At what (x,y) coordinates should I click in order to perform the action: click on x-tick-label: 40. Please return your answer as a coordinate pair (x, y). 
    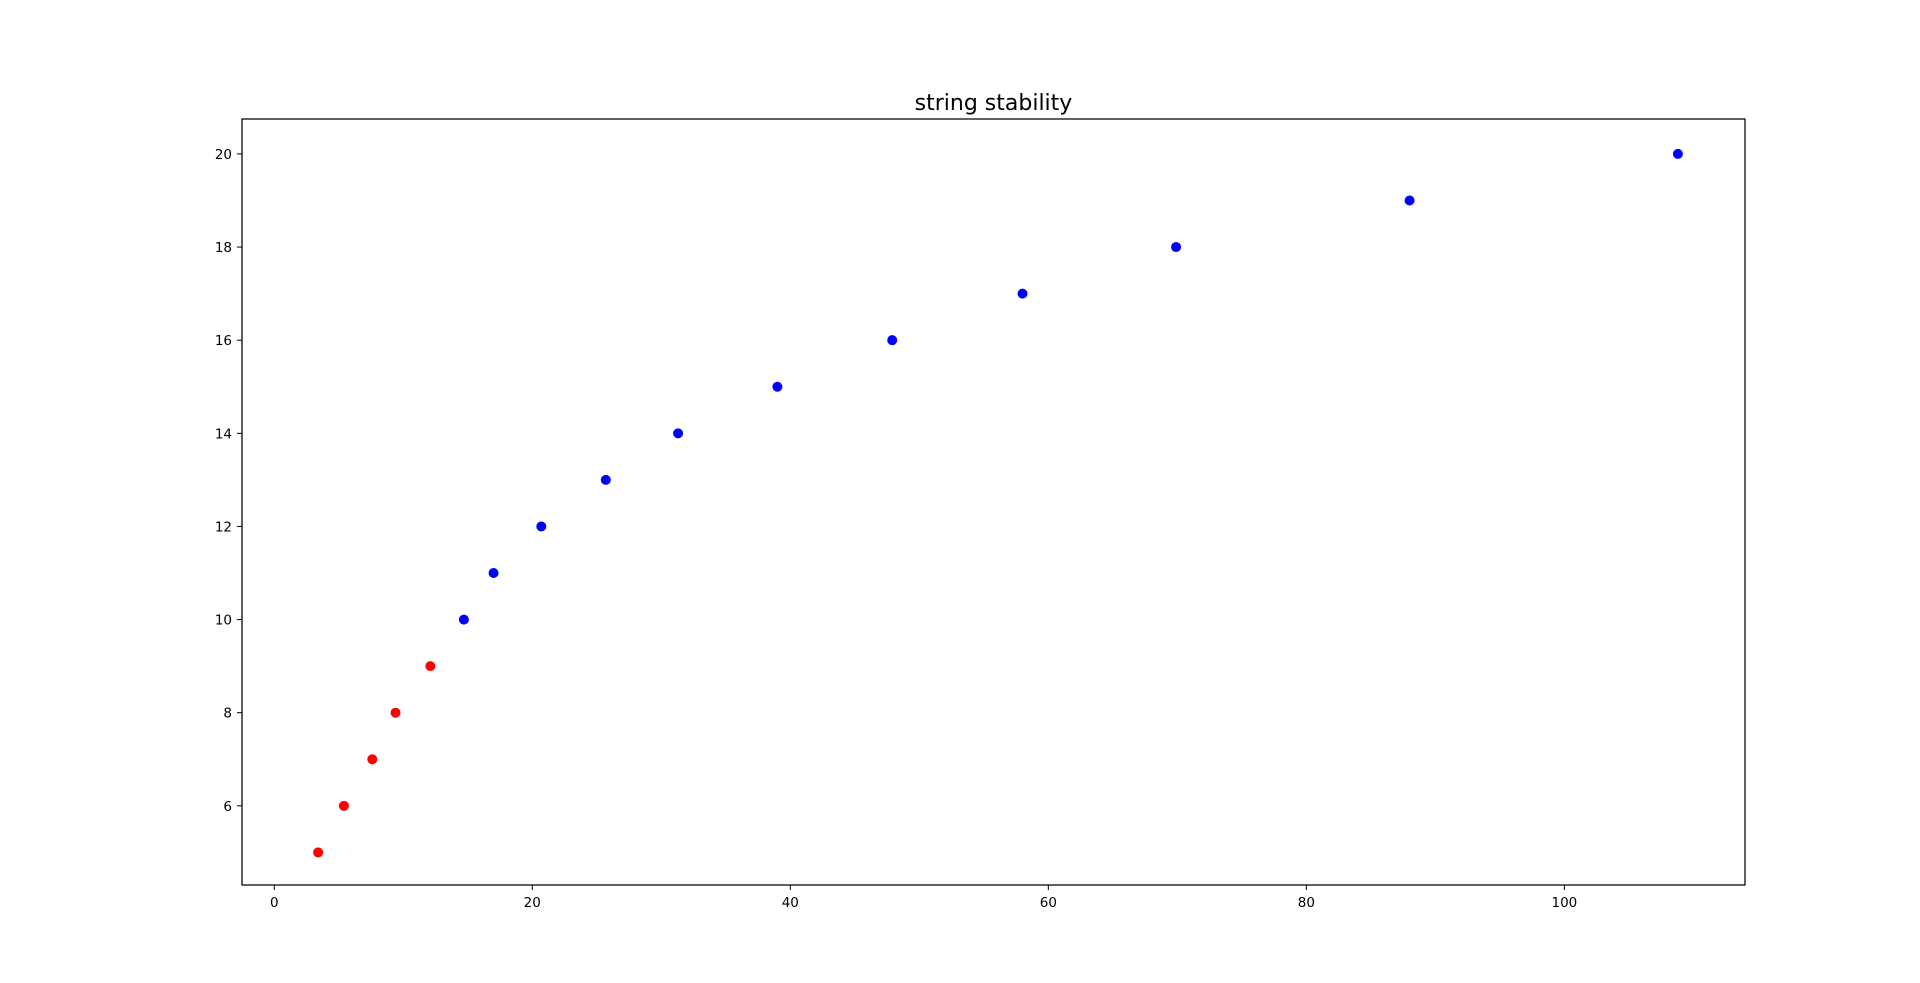
    Looking at the image, I should click on (790, 903).